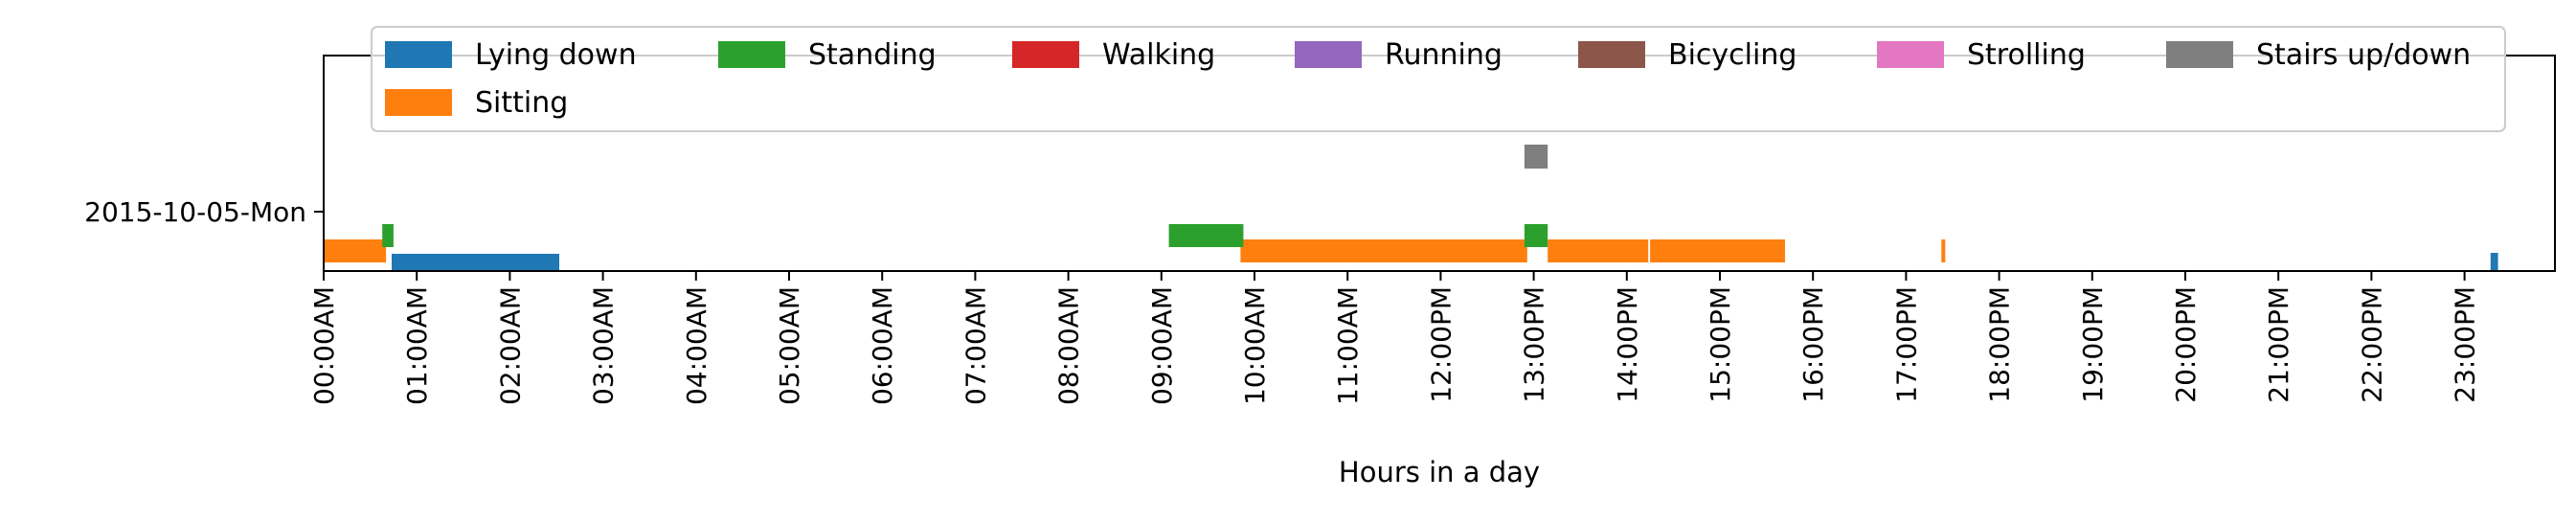 This screenshot has width=2576, height=521. What do you see at coordinates (1906, 344) in the screenshot?
I see `x-tick-label: 17:00PM` at bounding box center [1906, 344].